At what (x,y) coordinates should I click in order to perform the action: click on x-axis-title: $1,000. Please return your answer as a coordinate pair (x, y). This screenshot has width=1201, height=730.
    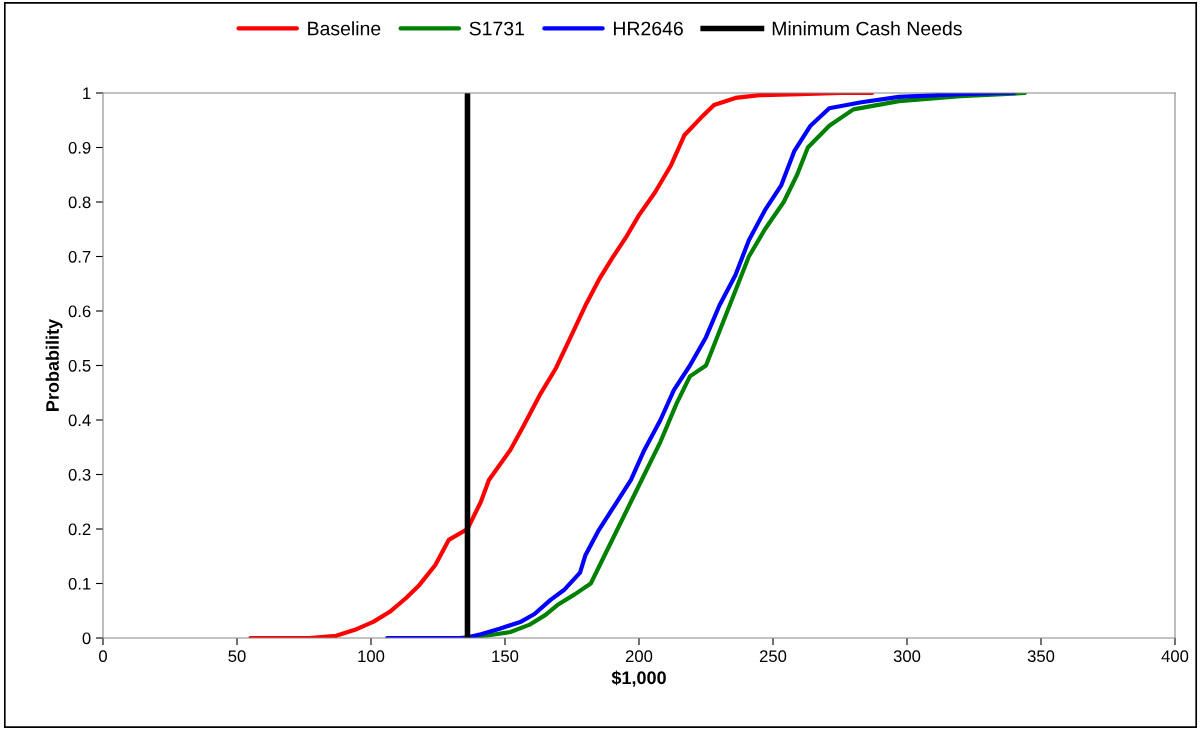
    Looking at the image, I should click on (638, 678).